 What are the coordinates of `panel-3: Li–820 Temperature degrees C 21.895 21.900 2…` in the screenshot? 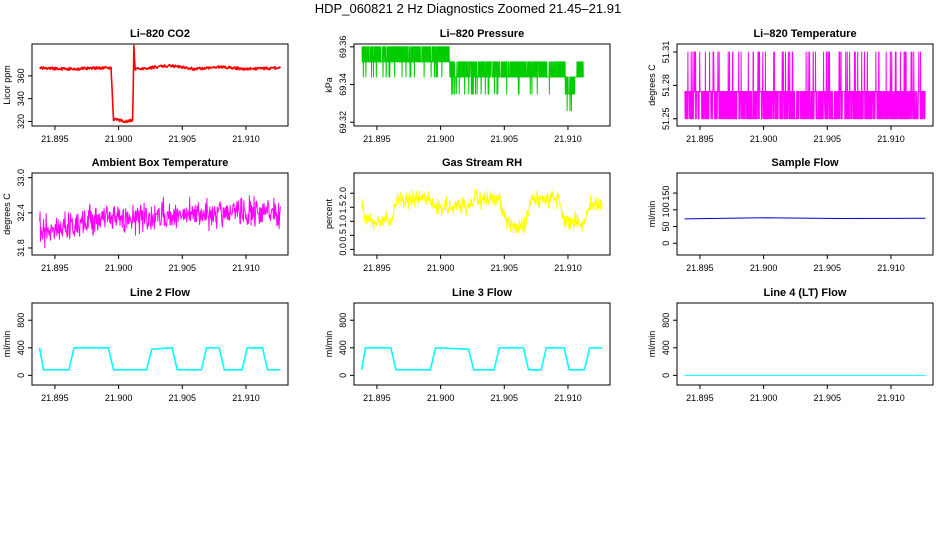 It's located at (790, 86).